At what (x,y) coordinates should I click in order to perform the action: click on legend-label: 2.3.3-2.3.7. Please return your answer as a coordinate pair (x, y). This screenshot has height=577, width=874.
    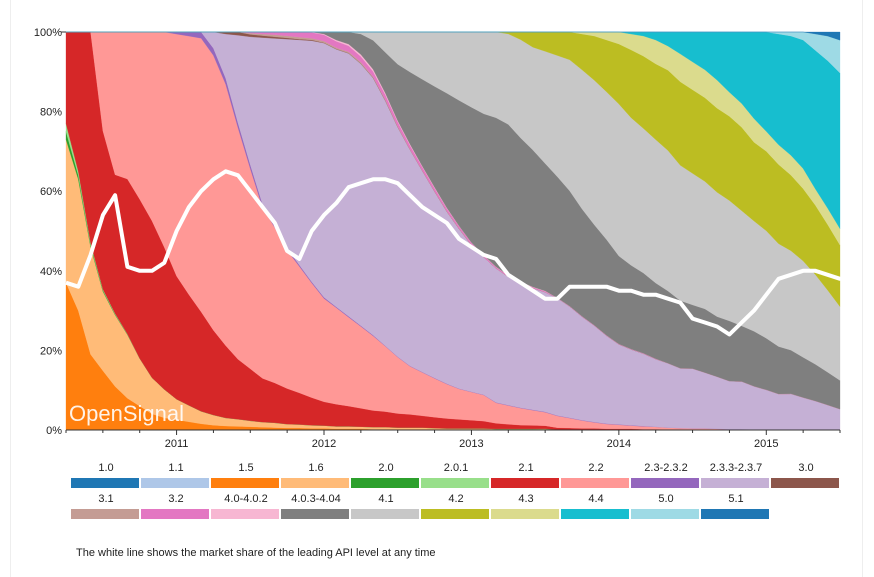
    Looking at the image, I should click on (736, 468).